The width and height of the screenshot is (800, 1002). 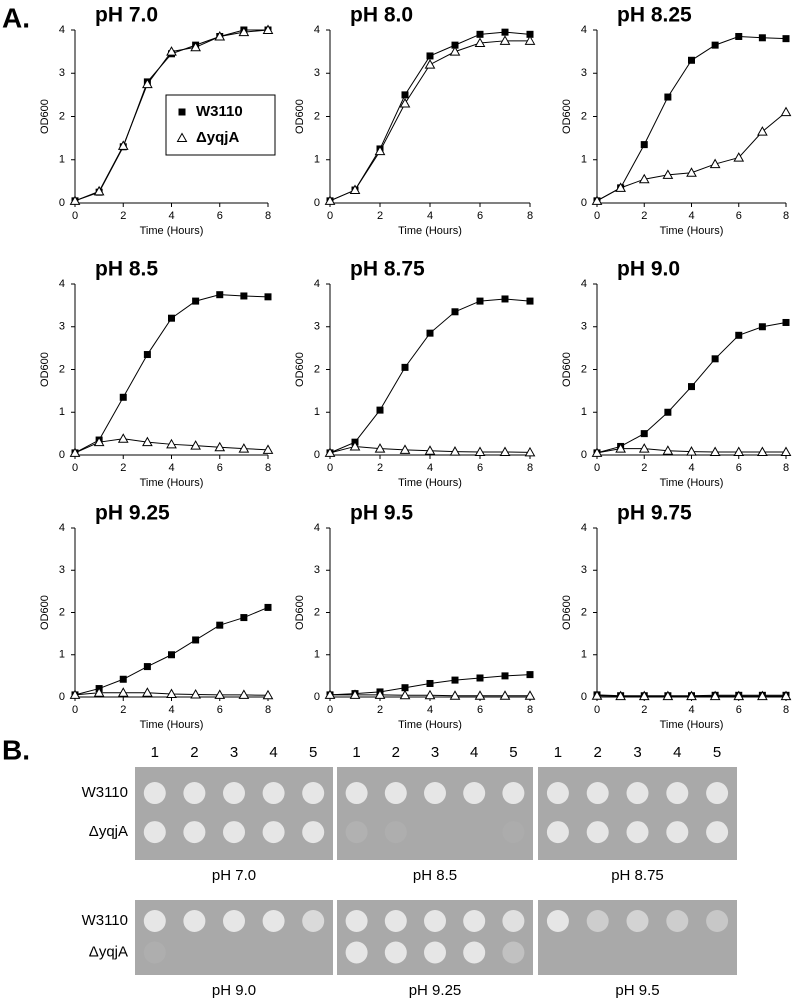 What do you see at coordinates (219, 111) in the screenshot?
I see `legend-label: W3110` at bounding box center [219, 111].